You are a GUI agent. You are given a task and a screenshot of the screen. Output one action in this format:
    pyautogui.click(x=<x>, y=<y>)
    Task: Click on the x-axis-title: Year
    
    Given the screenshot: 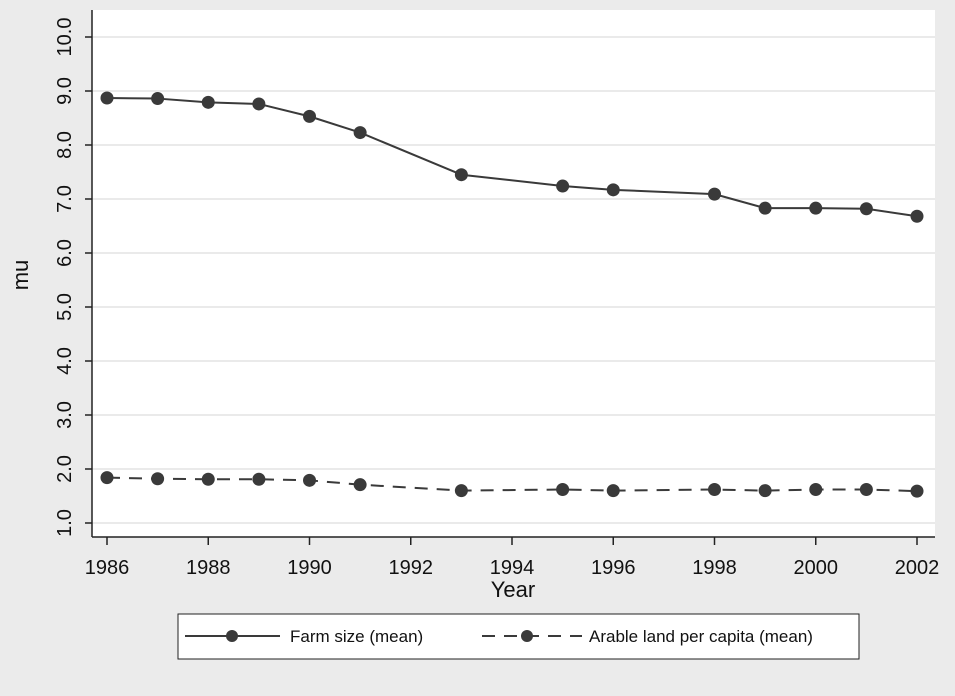 What is the action you would take?
    pyautogui.click(x=513, y=589)
    